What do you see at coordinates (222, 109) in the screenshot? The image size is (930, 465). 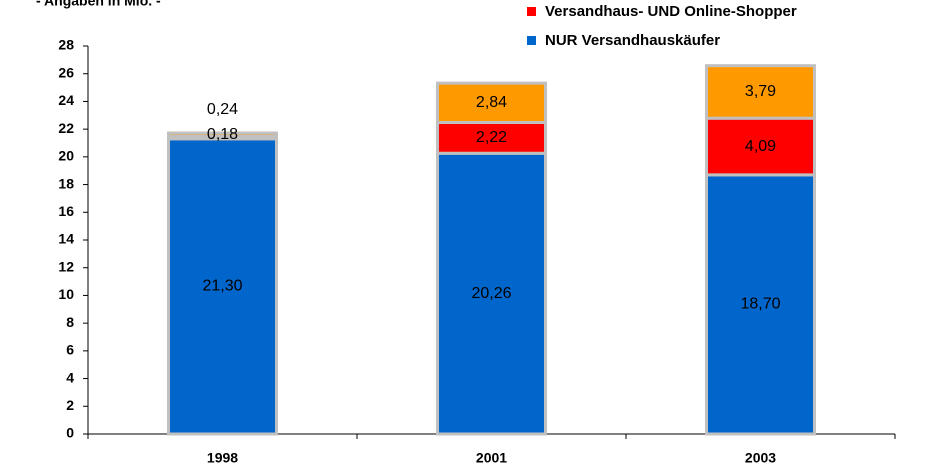 I see `value-label: 0,24` at bounding box center [222, 109].